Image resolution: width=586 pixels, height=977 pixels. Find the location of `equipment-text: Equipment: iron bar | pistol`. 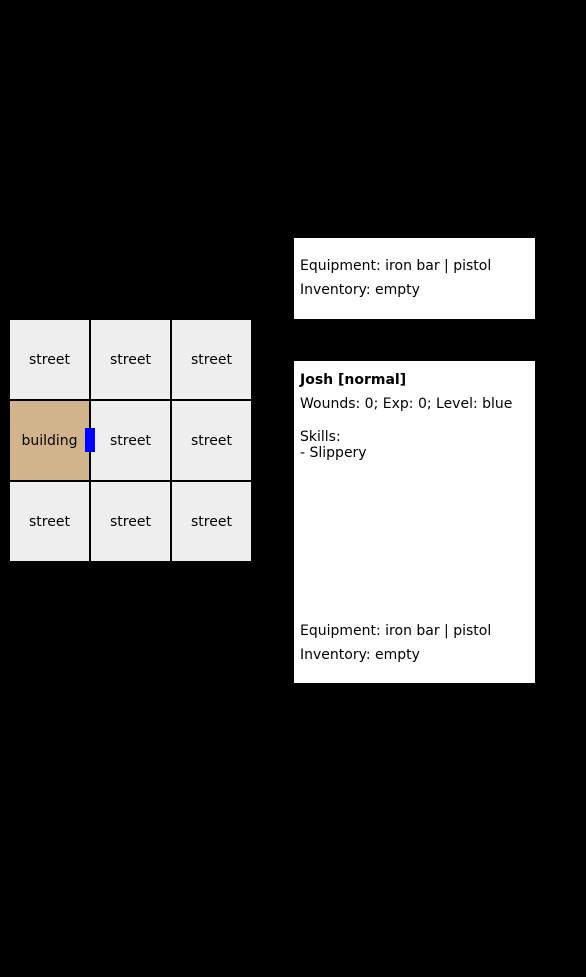

equipment-text: Equipment: iron bar | pistol is located at coordinates (396, 266).